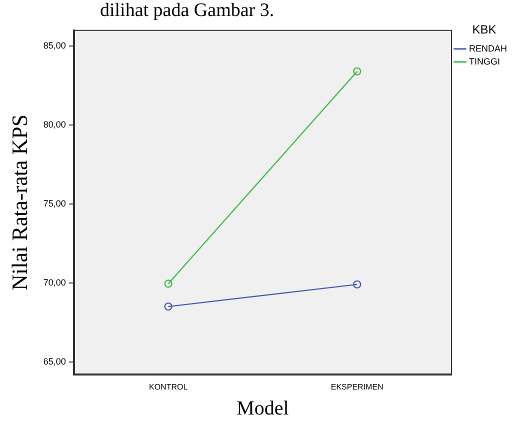  Describe the element at coordinates (54, 282) in the screenshot. I see `y-tick-label: 70,00` at that location.